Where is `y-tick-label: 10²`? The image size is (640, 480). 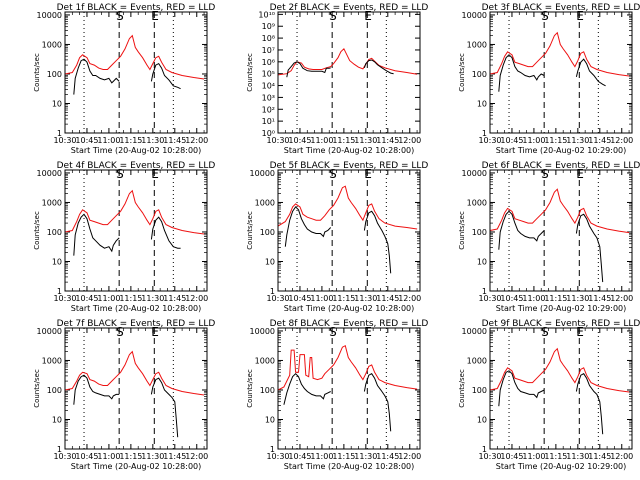
y-tick-label: 10² is located at coordinates (268, 109).